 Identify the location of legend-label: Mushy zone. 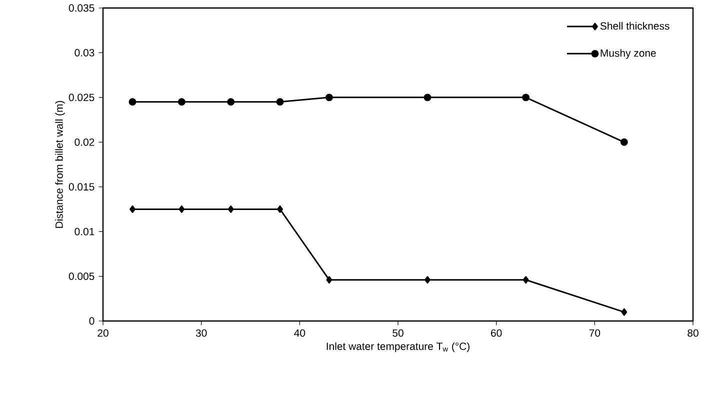
(628, 54).